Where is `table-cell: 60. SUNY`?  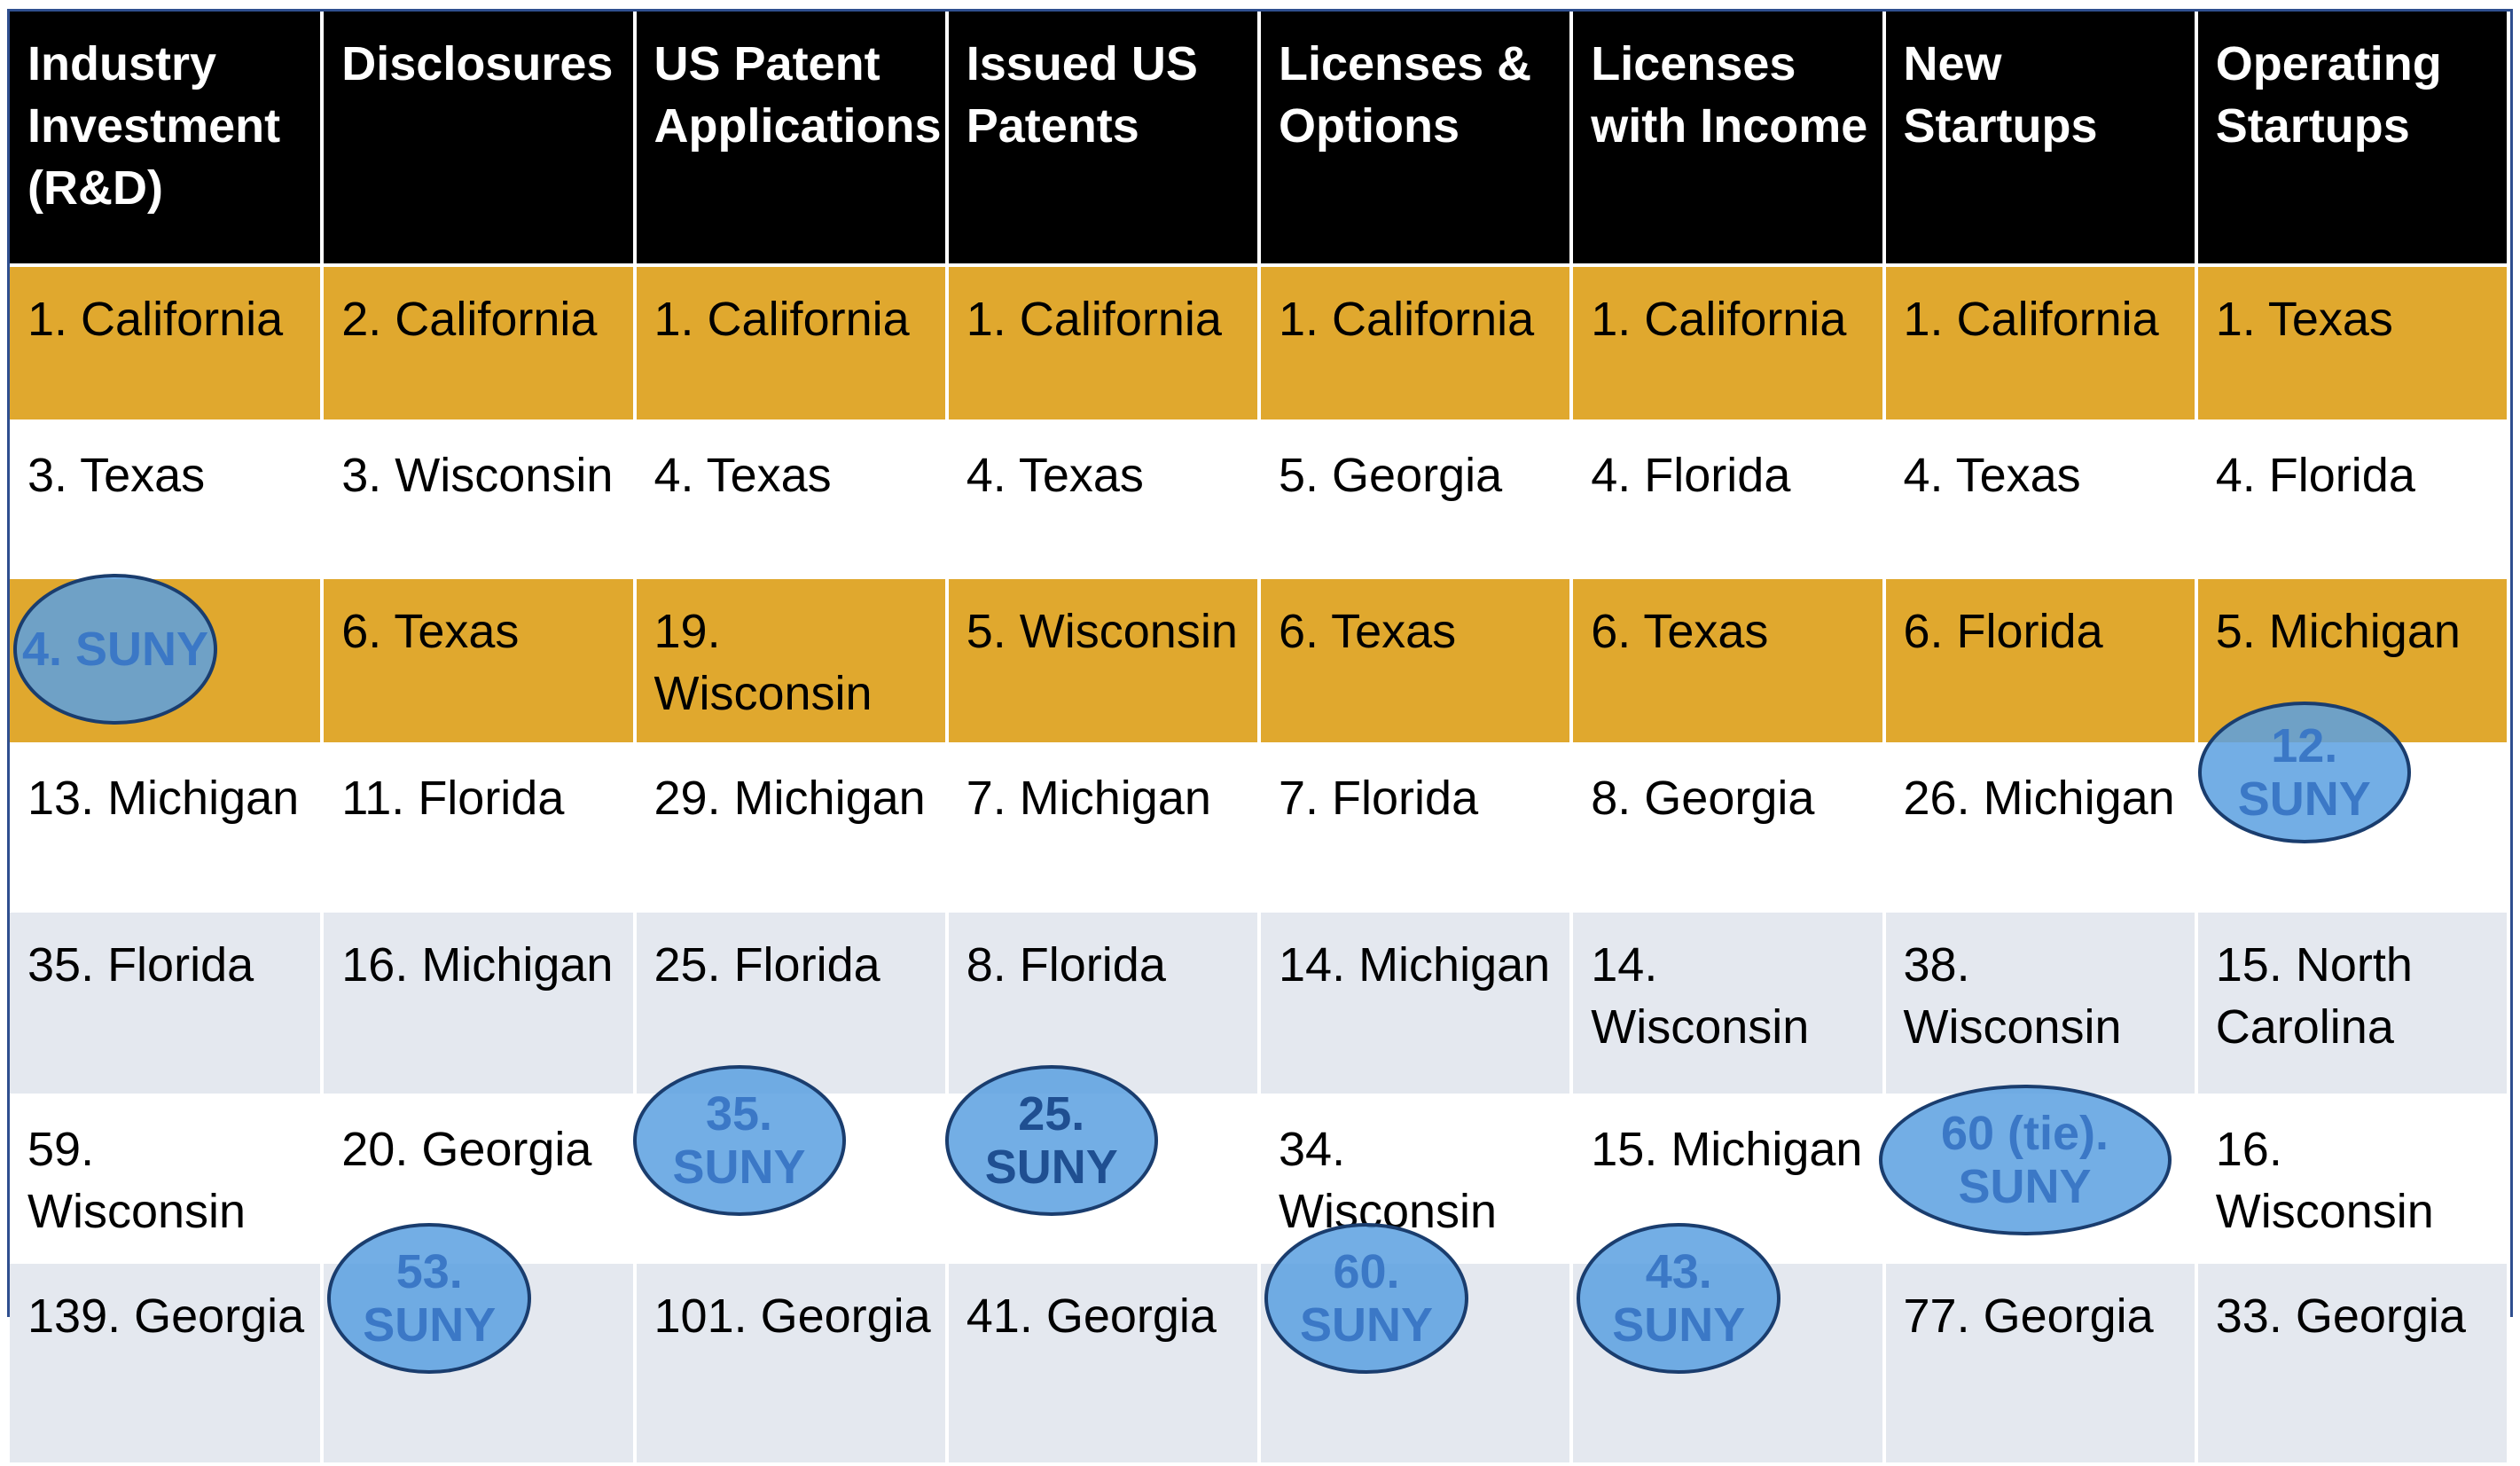
table-cell: 60. SUNY is located at coordinates (1416, 1344).